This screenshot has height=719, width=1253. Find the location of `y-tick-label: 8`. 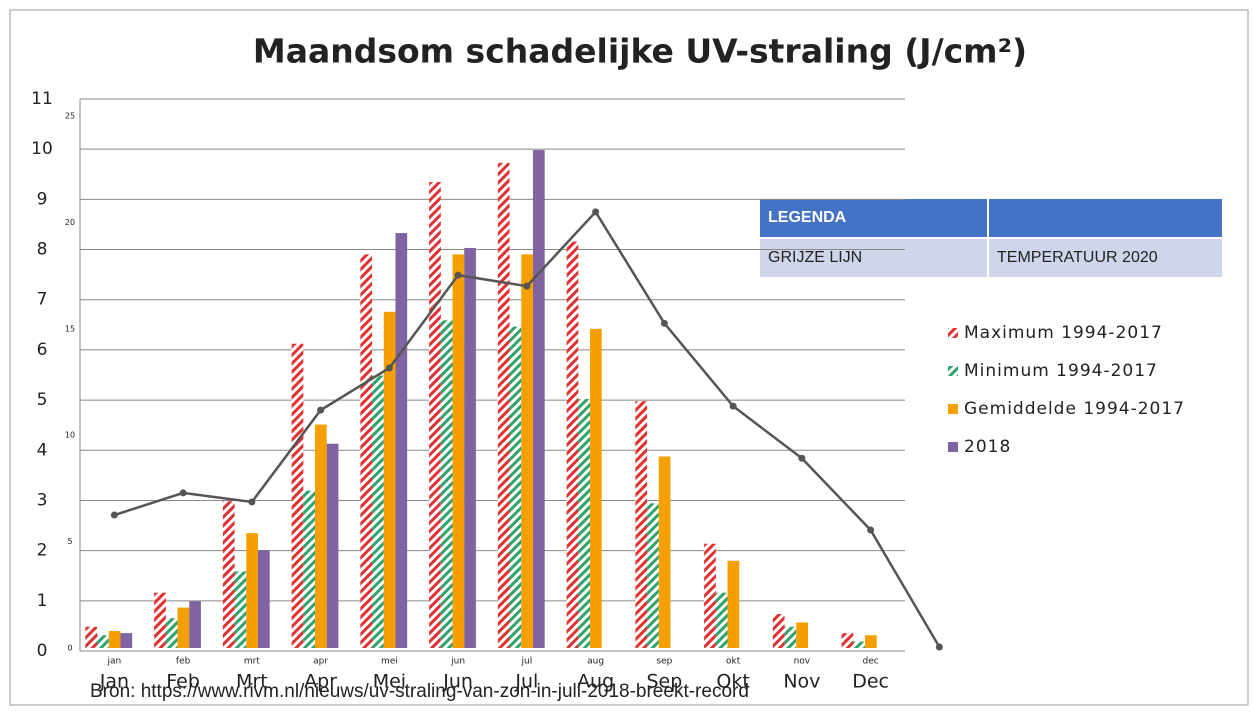

y-tick-label: 8 is located at coordinates (42, 250).